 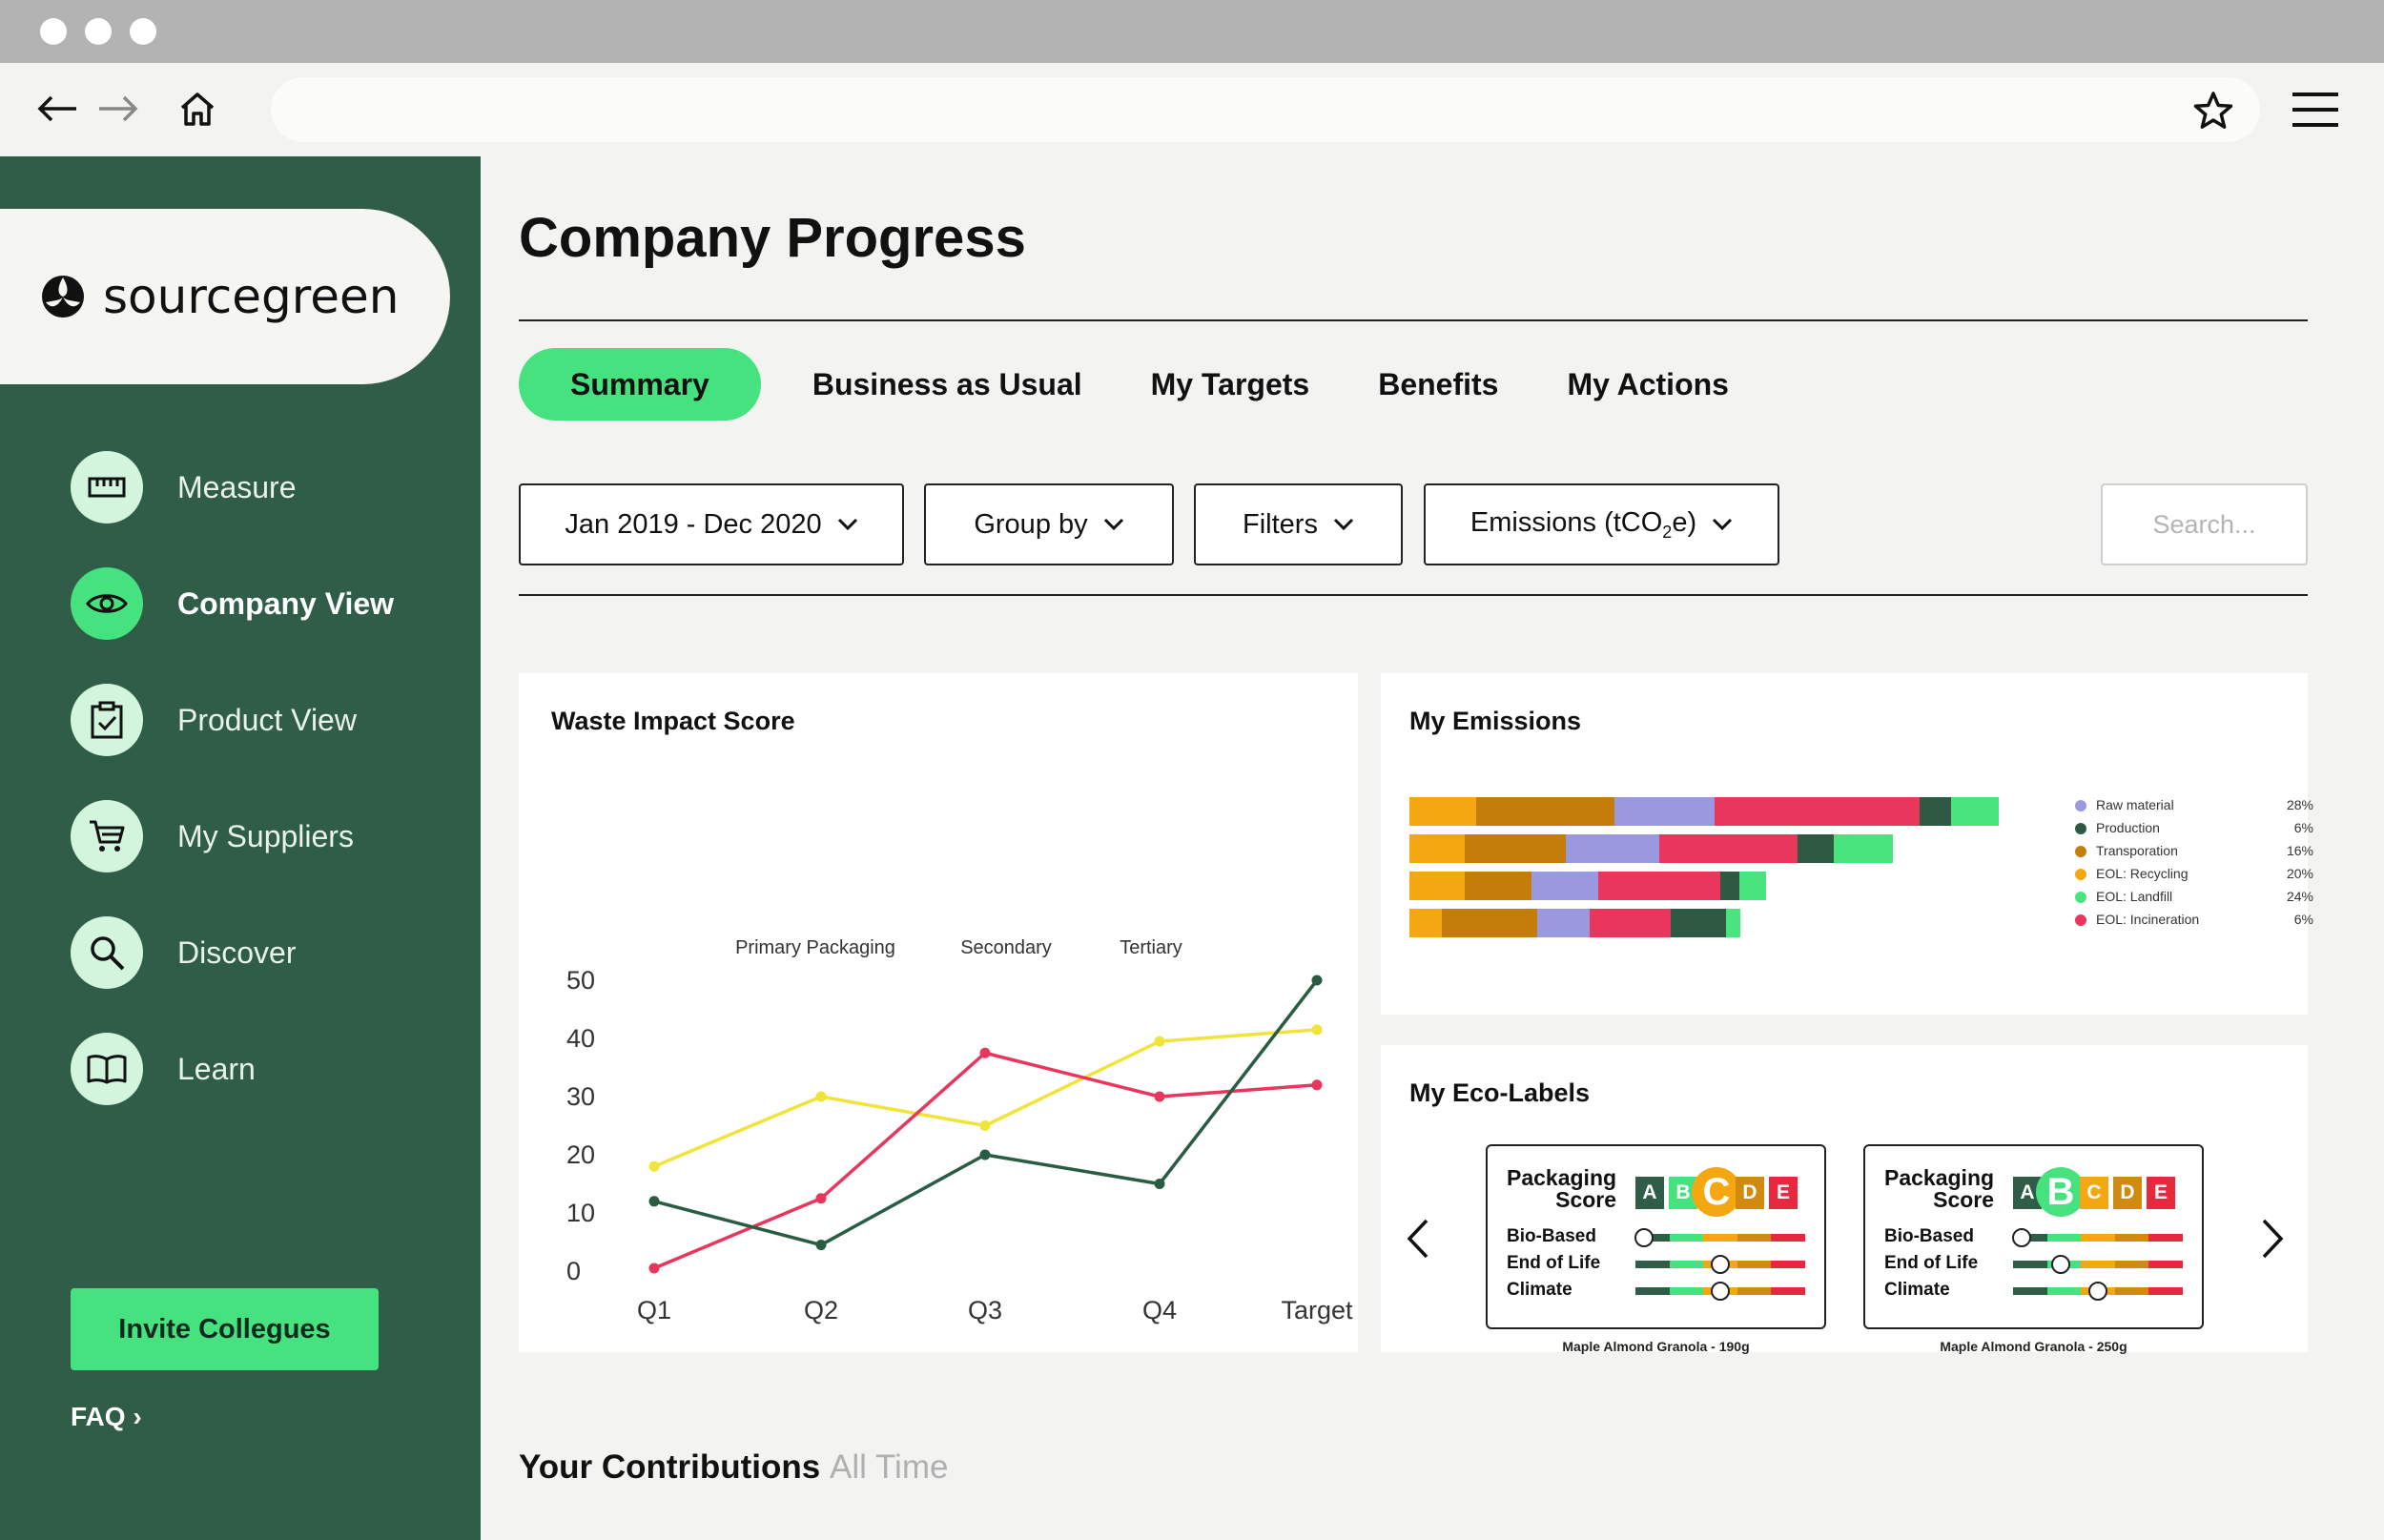 I want to click on tab-business-as-usual: Business as Usual, so click(x=947, y=383).